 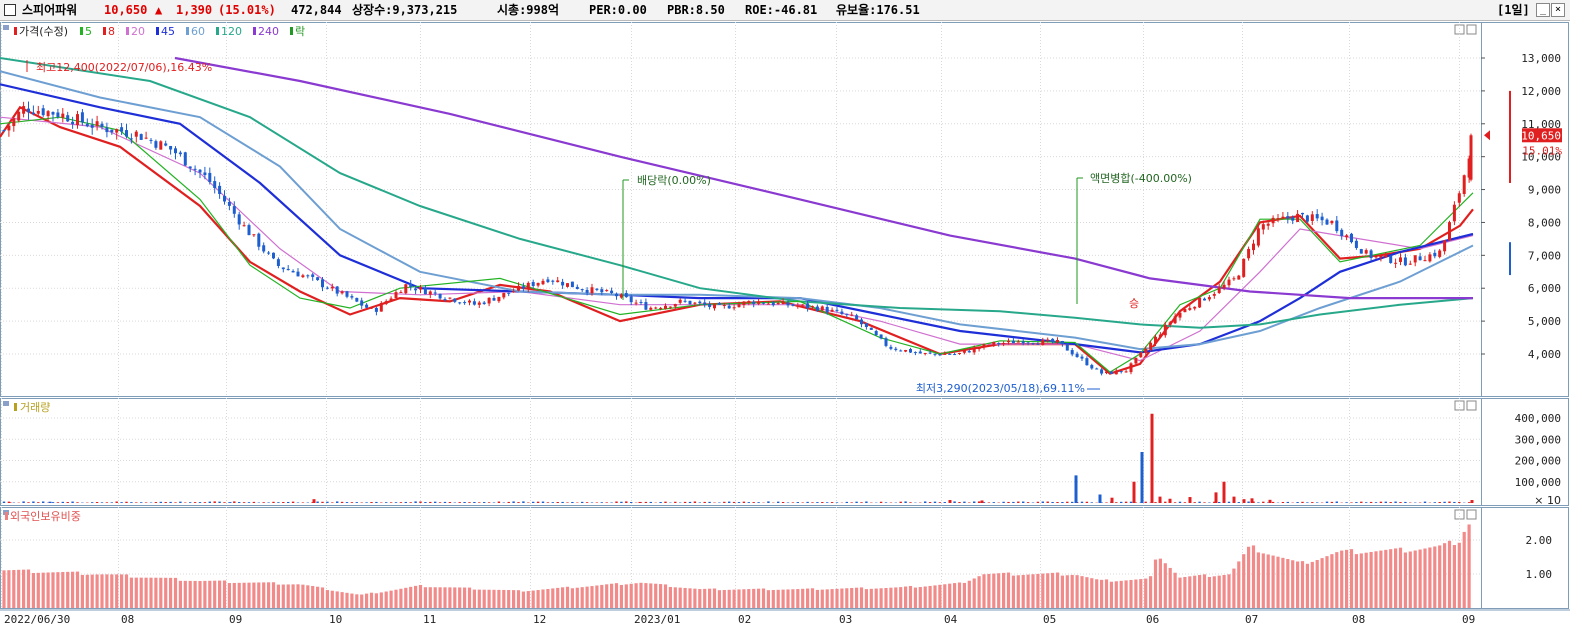 I want to click on checkbox-icon, so click(x=10, y=10).